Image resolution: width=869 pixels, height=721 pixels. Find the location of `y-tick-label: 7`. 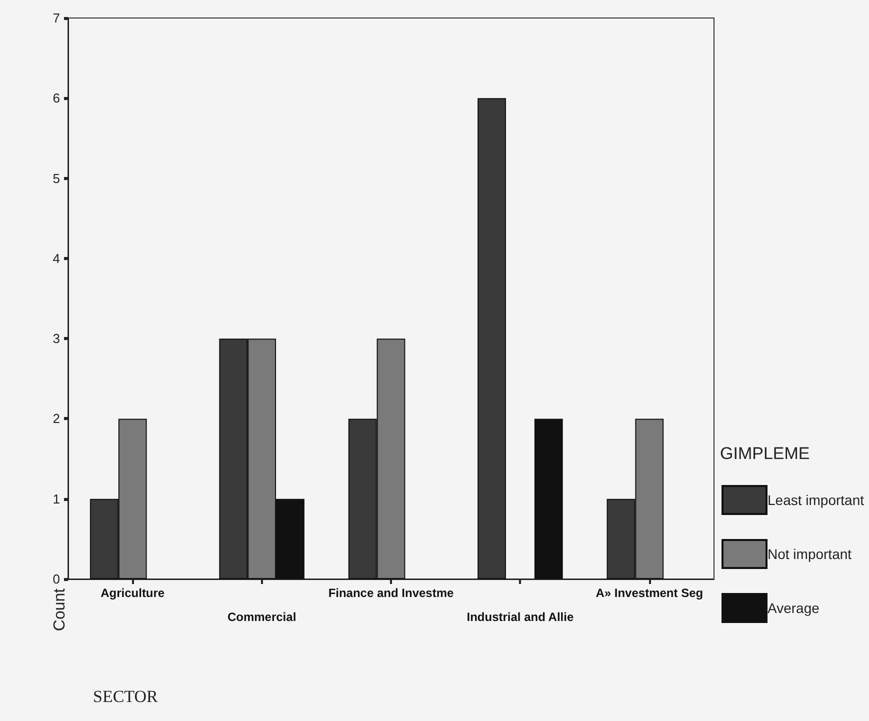

y-tick-label: 7 is located at coordinates (56, 18).